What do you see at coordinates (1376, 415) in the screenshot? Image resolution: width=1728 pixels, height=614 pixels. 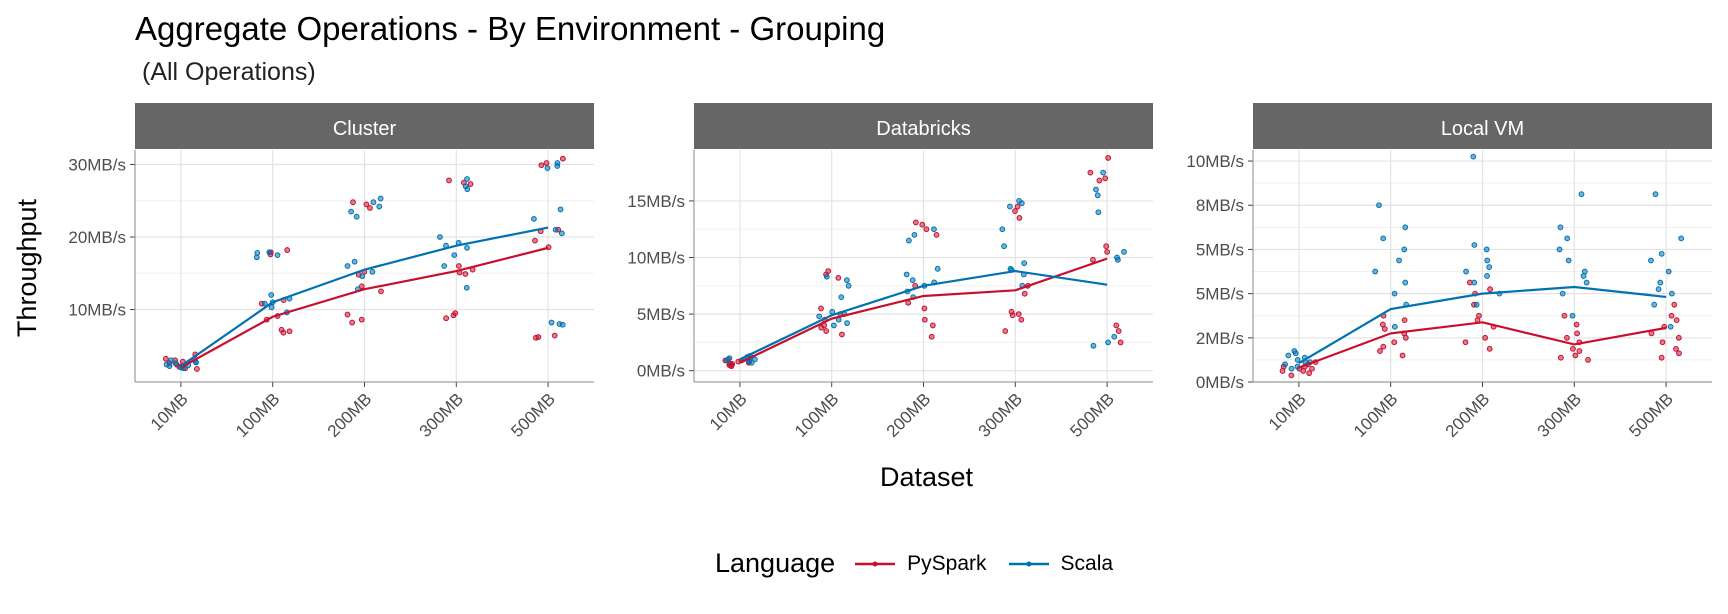 I see `x-tick-label: 100MB` at bounding box center [1376, 415].